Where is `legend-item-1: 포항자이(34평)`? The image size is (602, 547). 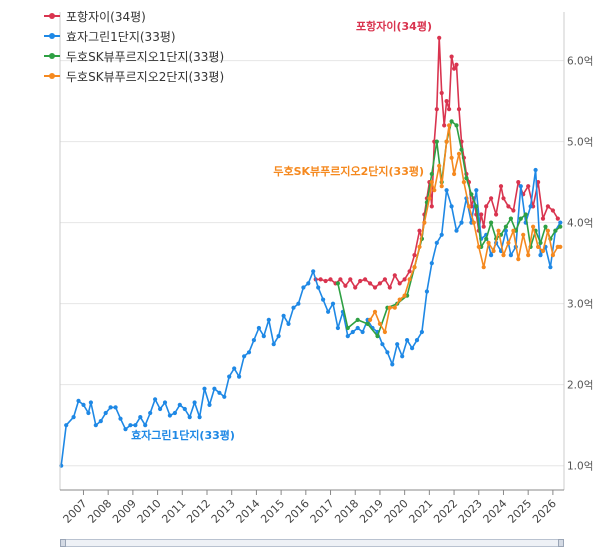 legend-item-1: 포항자이(34평) is located at coordinates (134, 16).